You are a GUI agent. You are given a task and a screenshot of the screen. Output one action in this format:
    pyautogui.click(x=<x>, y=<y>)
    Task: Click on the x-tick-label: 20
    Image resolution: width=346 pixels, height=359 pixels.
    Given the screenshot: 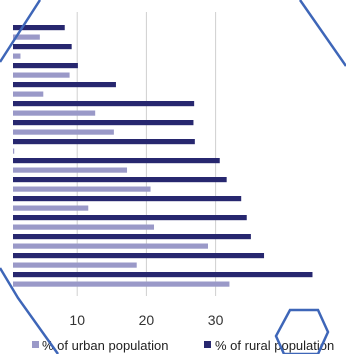 What is the action you would take?
    pyautogui.click(x=147, y=320)
    